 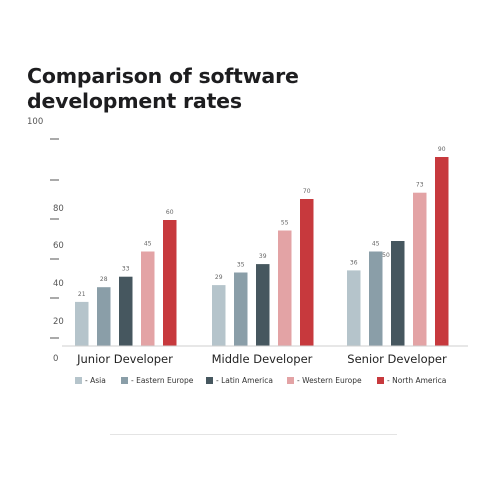 What do you see at coordinates (253, 434) in the screenshot?
I see `footer-divider` at bounding box center [253, 434].